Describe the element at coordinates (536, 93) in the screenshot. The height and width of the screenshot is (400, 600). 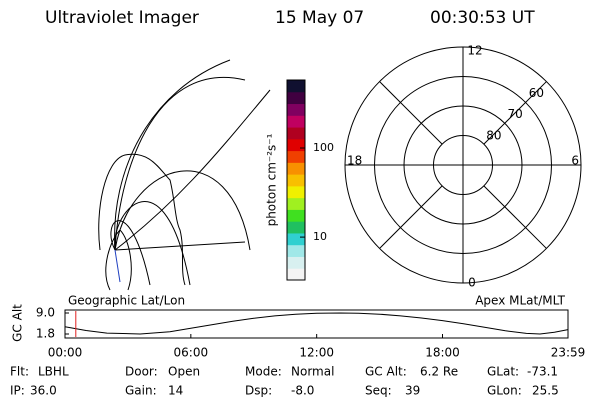
I see `lat-label: 60` at that location.